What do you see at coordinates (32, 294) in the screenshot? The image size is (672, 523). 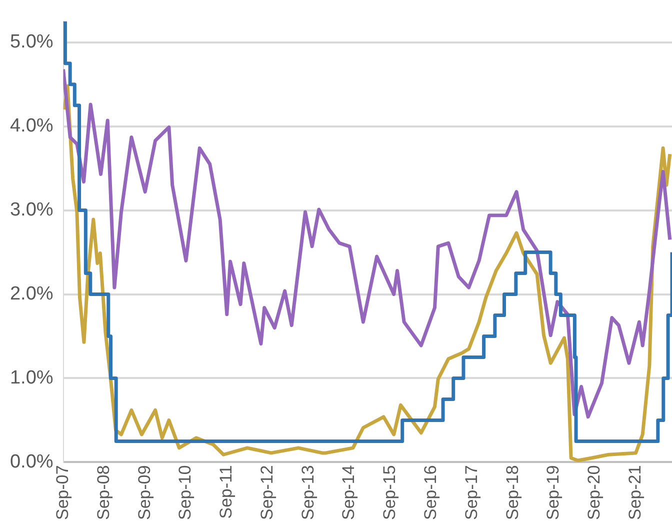 I see `y-tick-label: 2.0%` at bounding box center [32, 294].